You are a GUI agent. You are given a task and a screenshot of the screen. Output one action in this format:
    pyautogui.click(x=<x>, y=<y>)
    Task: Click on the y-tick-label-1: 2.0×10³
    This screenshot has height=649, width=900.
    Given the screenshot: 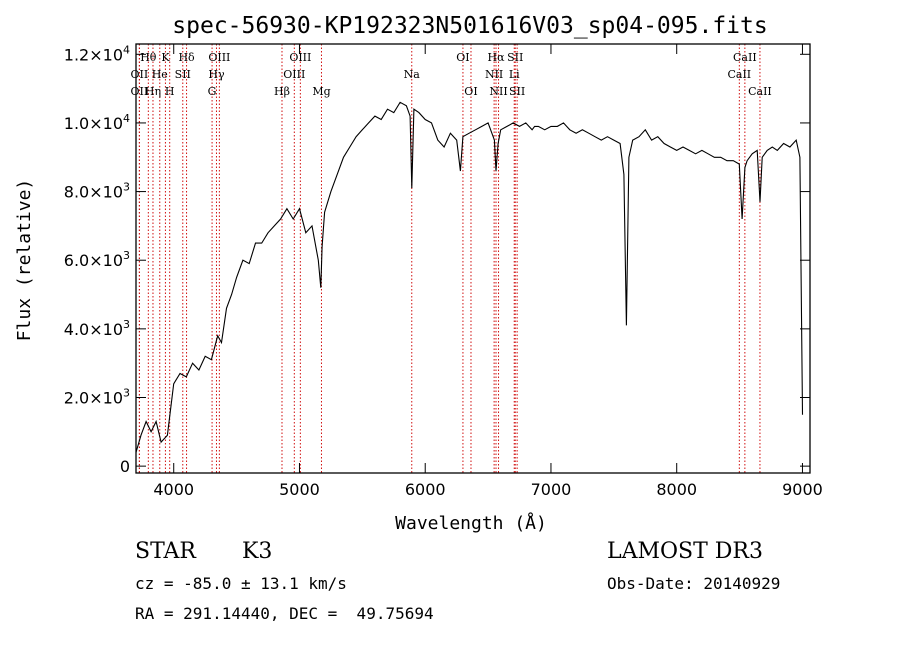 What is the action you would take?
    pyautogui.click(x=97, y=396)
    